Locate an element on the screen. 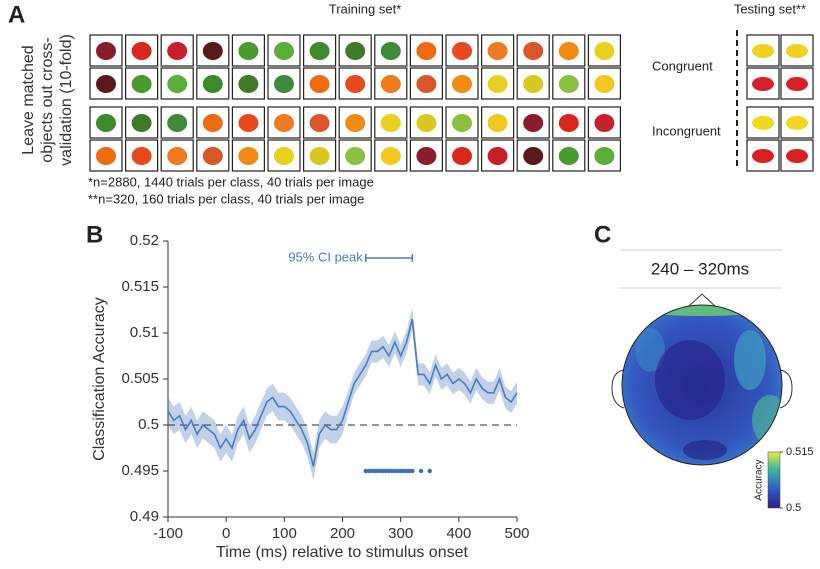 The width and height of the screenshot is (820, 569). y-tick-label: 0.51 is located at coordinates (144, 332).